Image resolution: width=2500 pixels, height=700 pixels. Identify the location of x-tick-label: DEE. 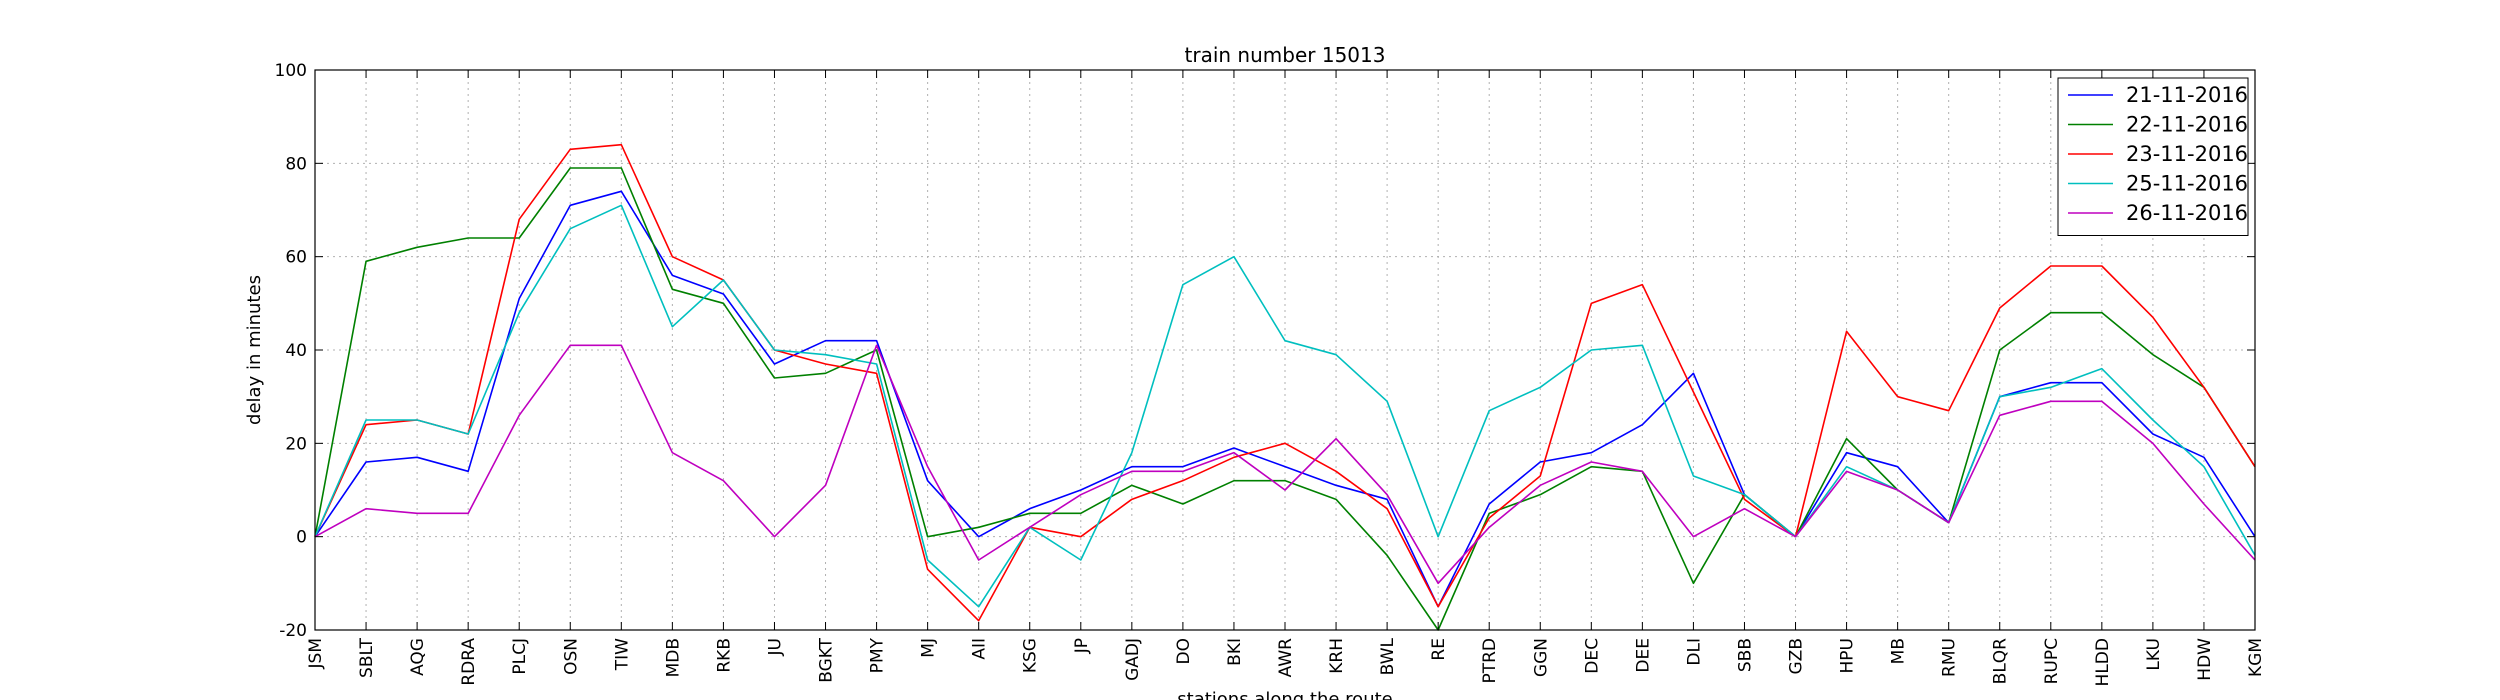
(1643, 655).